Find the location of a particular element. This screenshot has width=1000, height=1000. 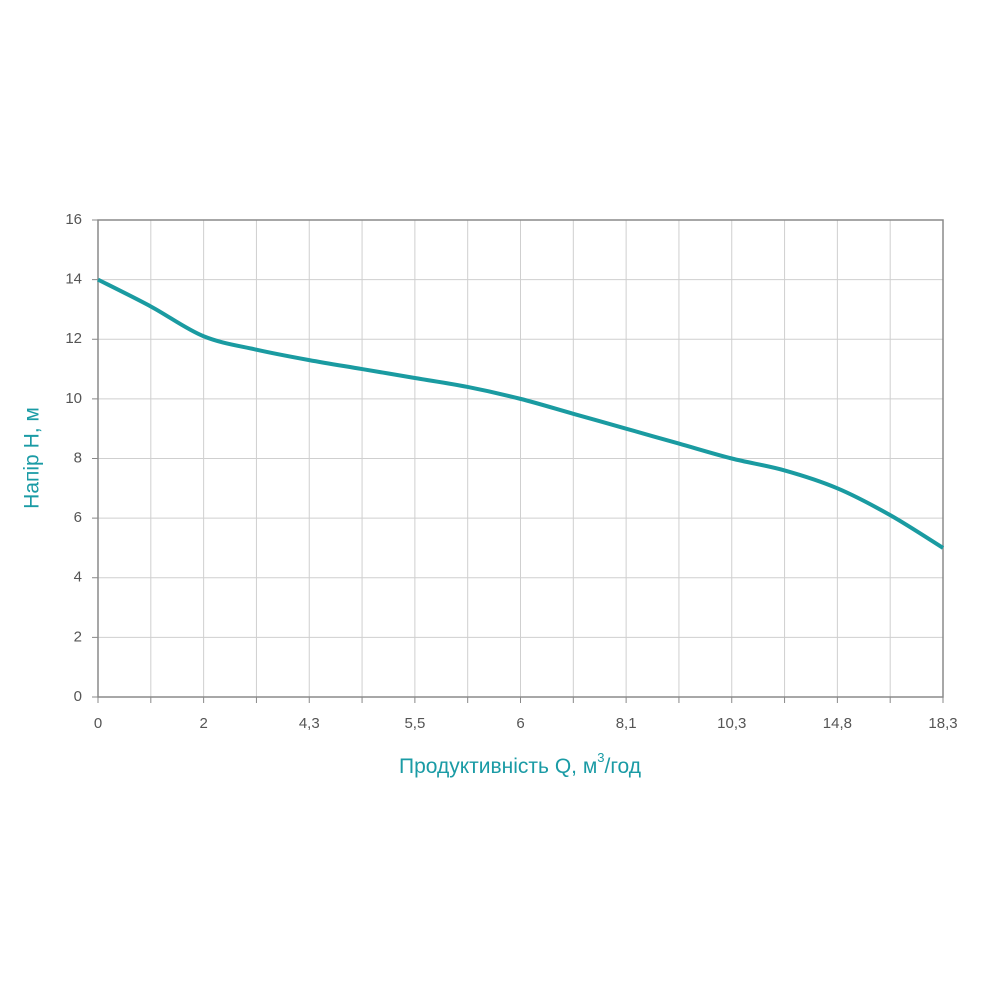

y-tick-label: 6 is located at coordinates (78, 517).